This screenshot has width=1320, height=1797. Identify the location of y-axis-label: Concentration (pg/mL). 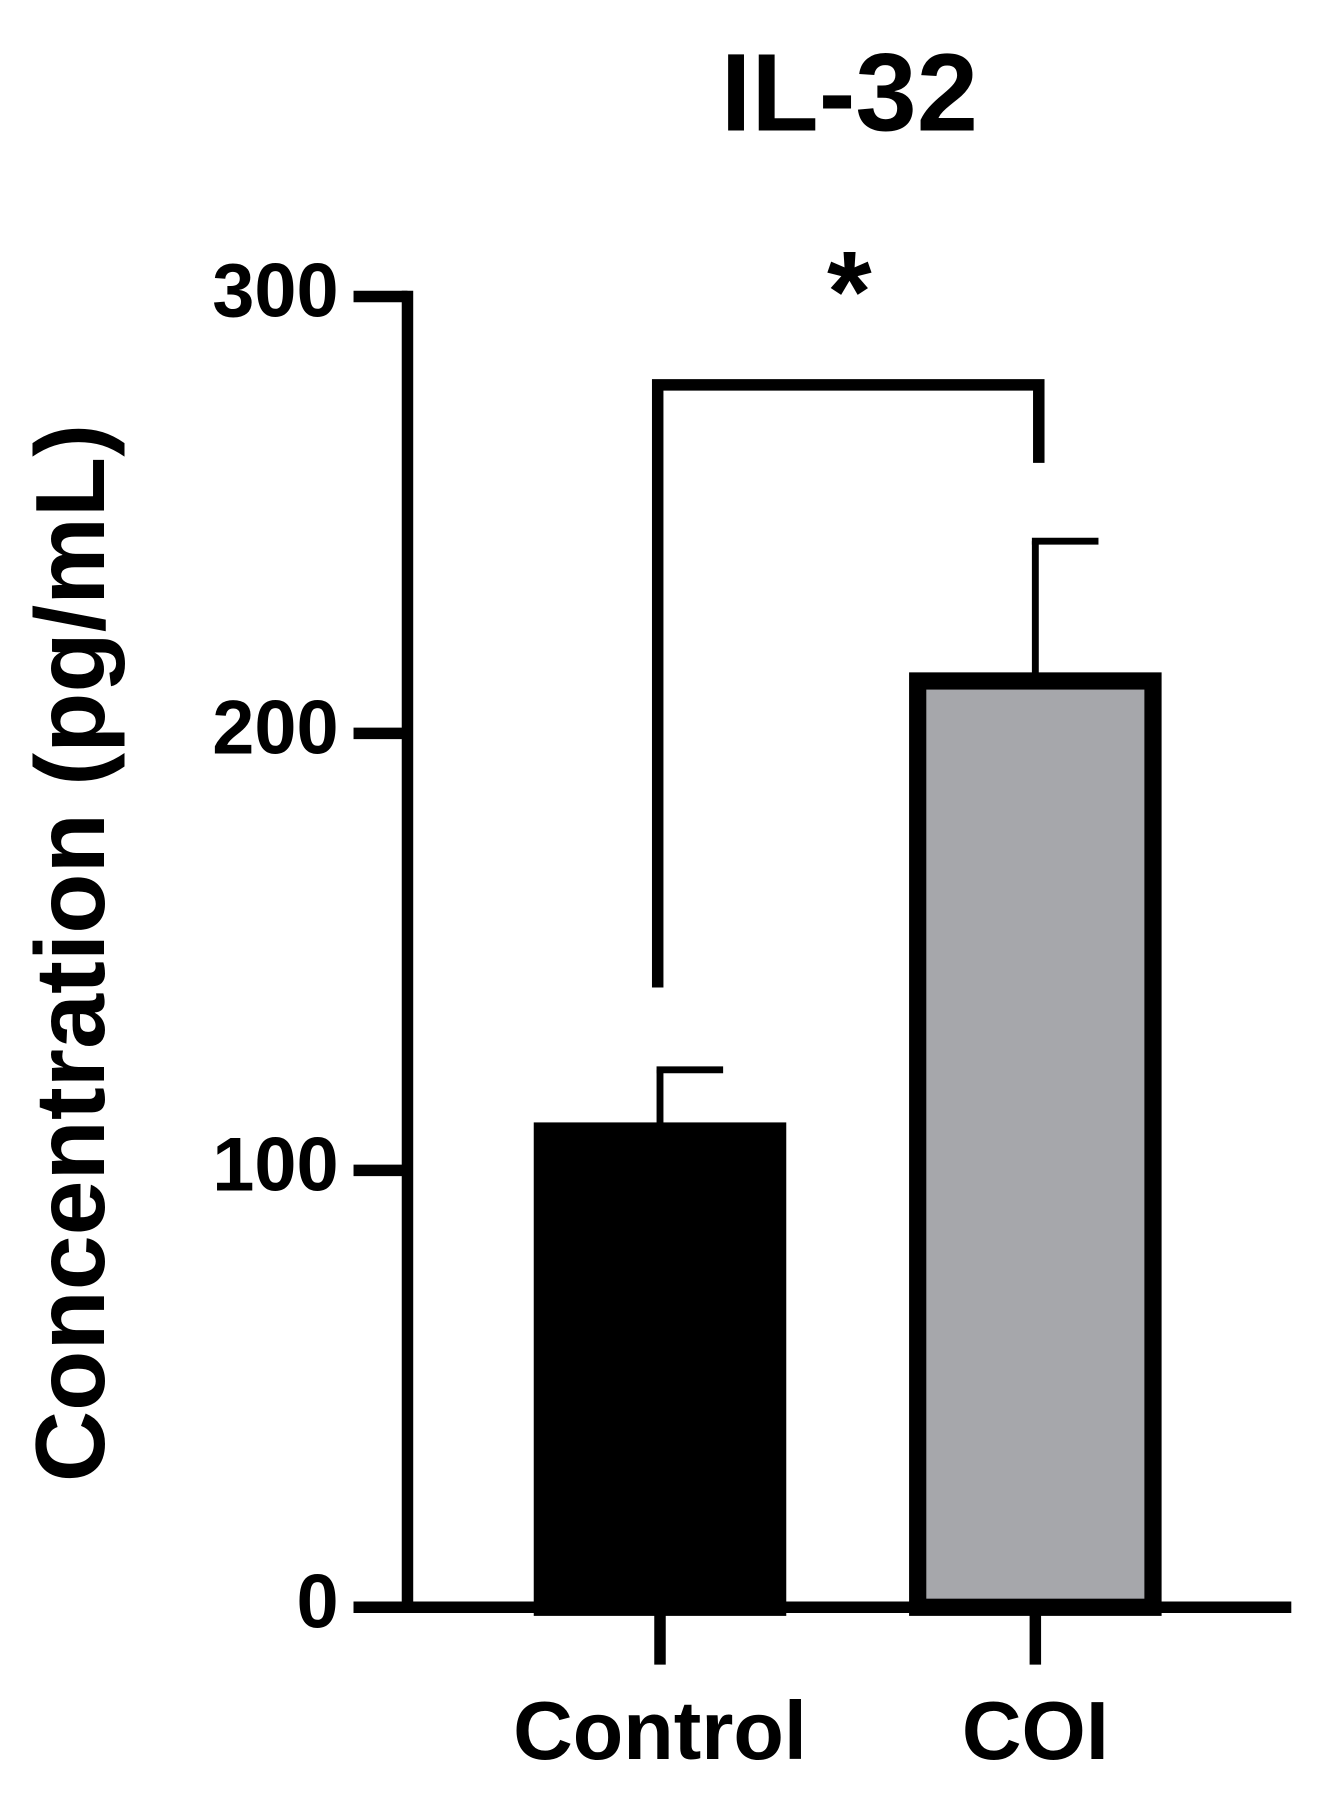
(70, 953).